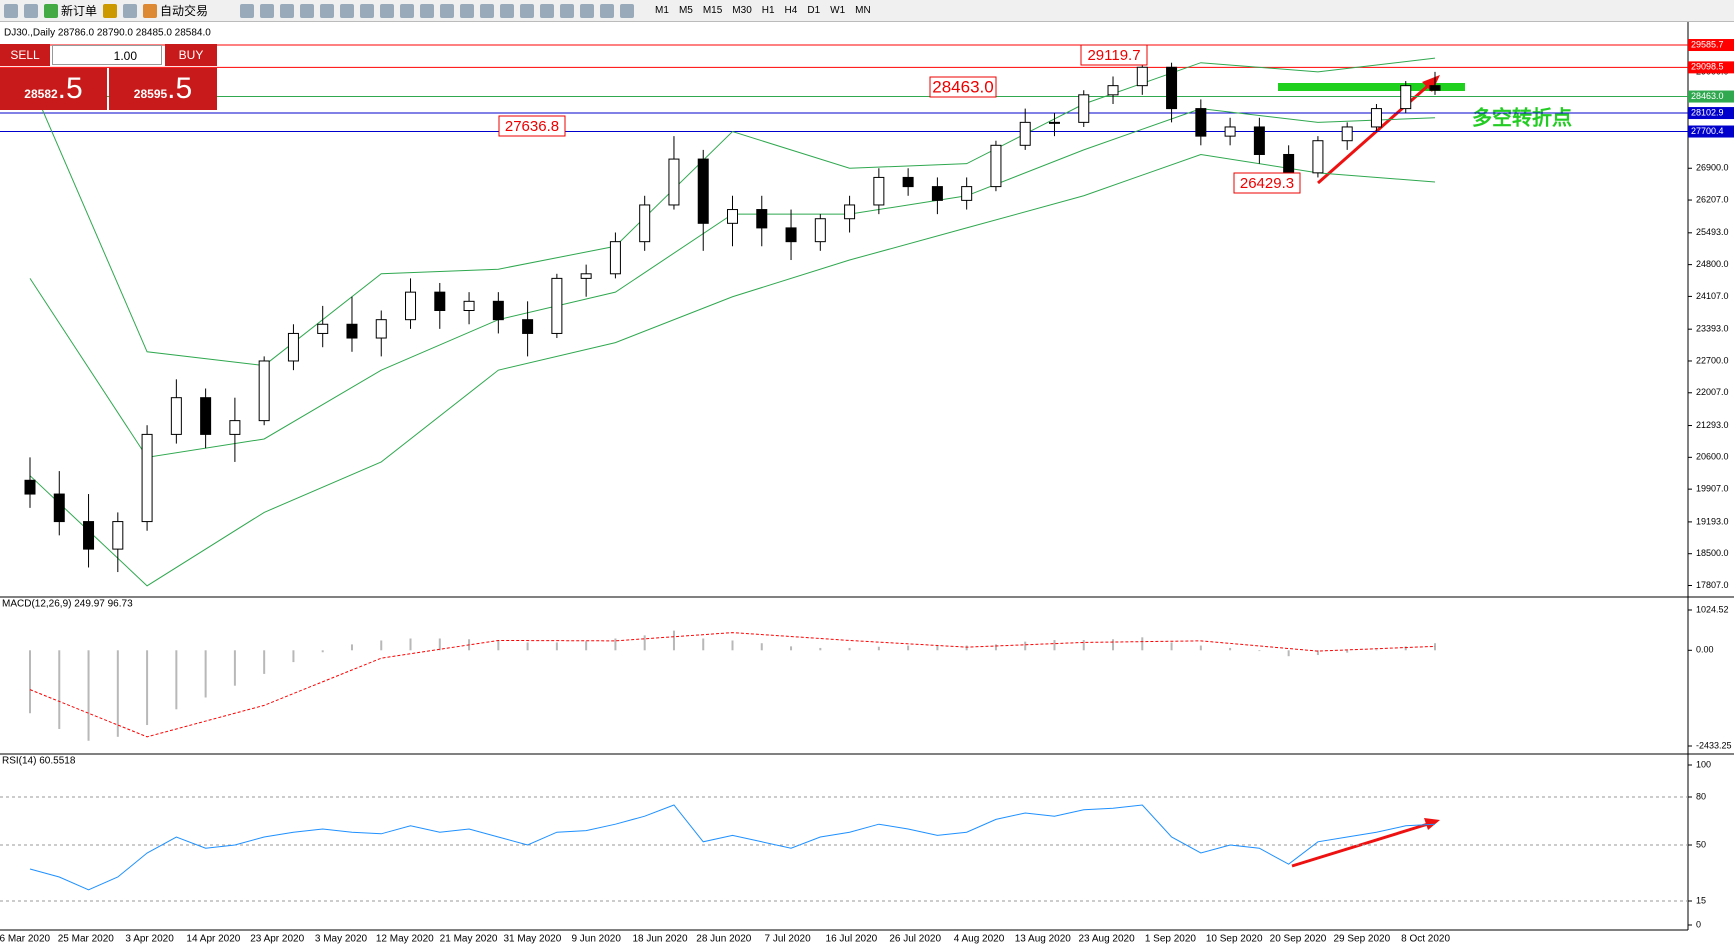 This screenshot has width=1734, height=947. I want to click on x-tick-label: 31 May 2020, so click(532, 939).